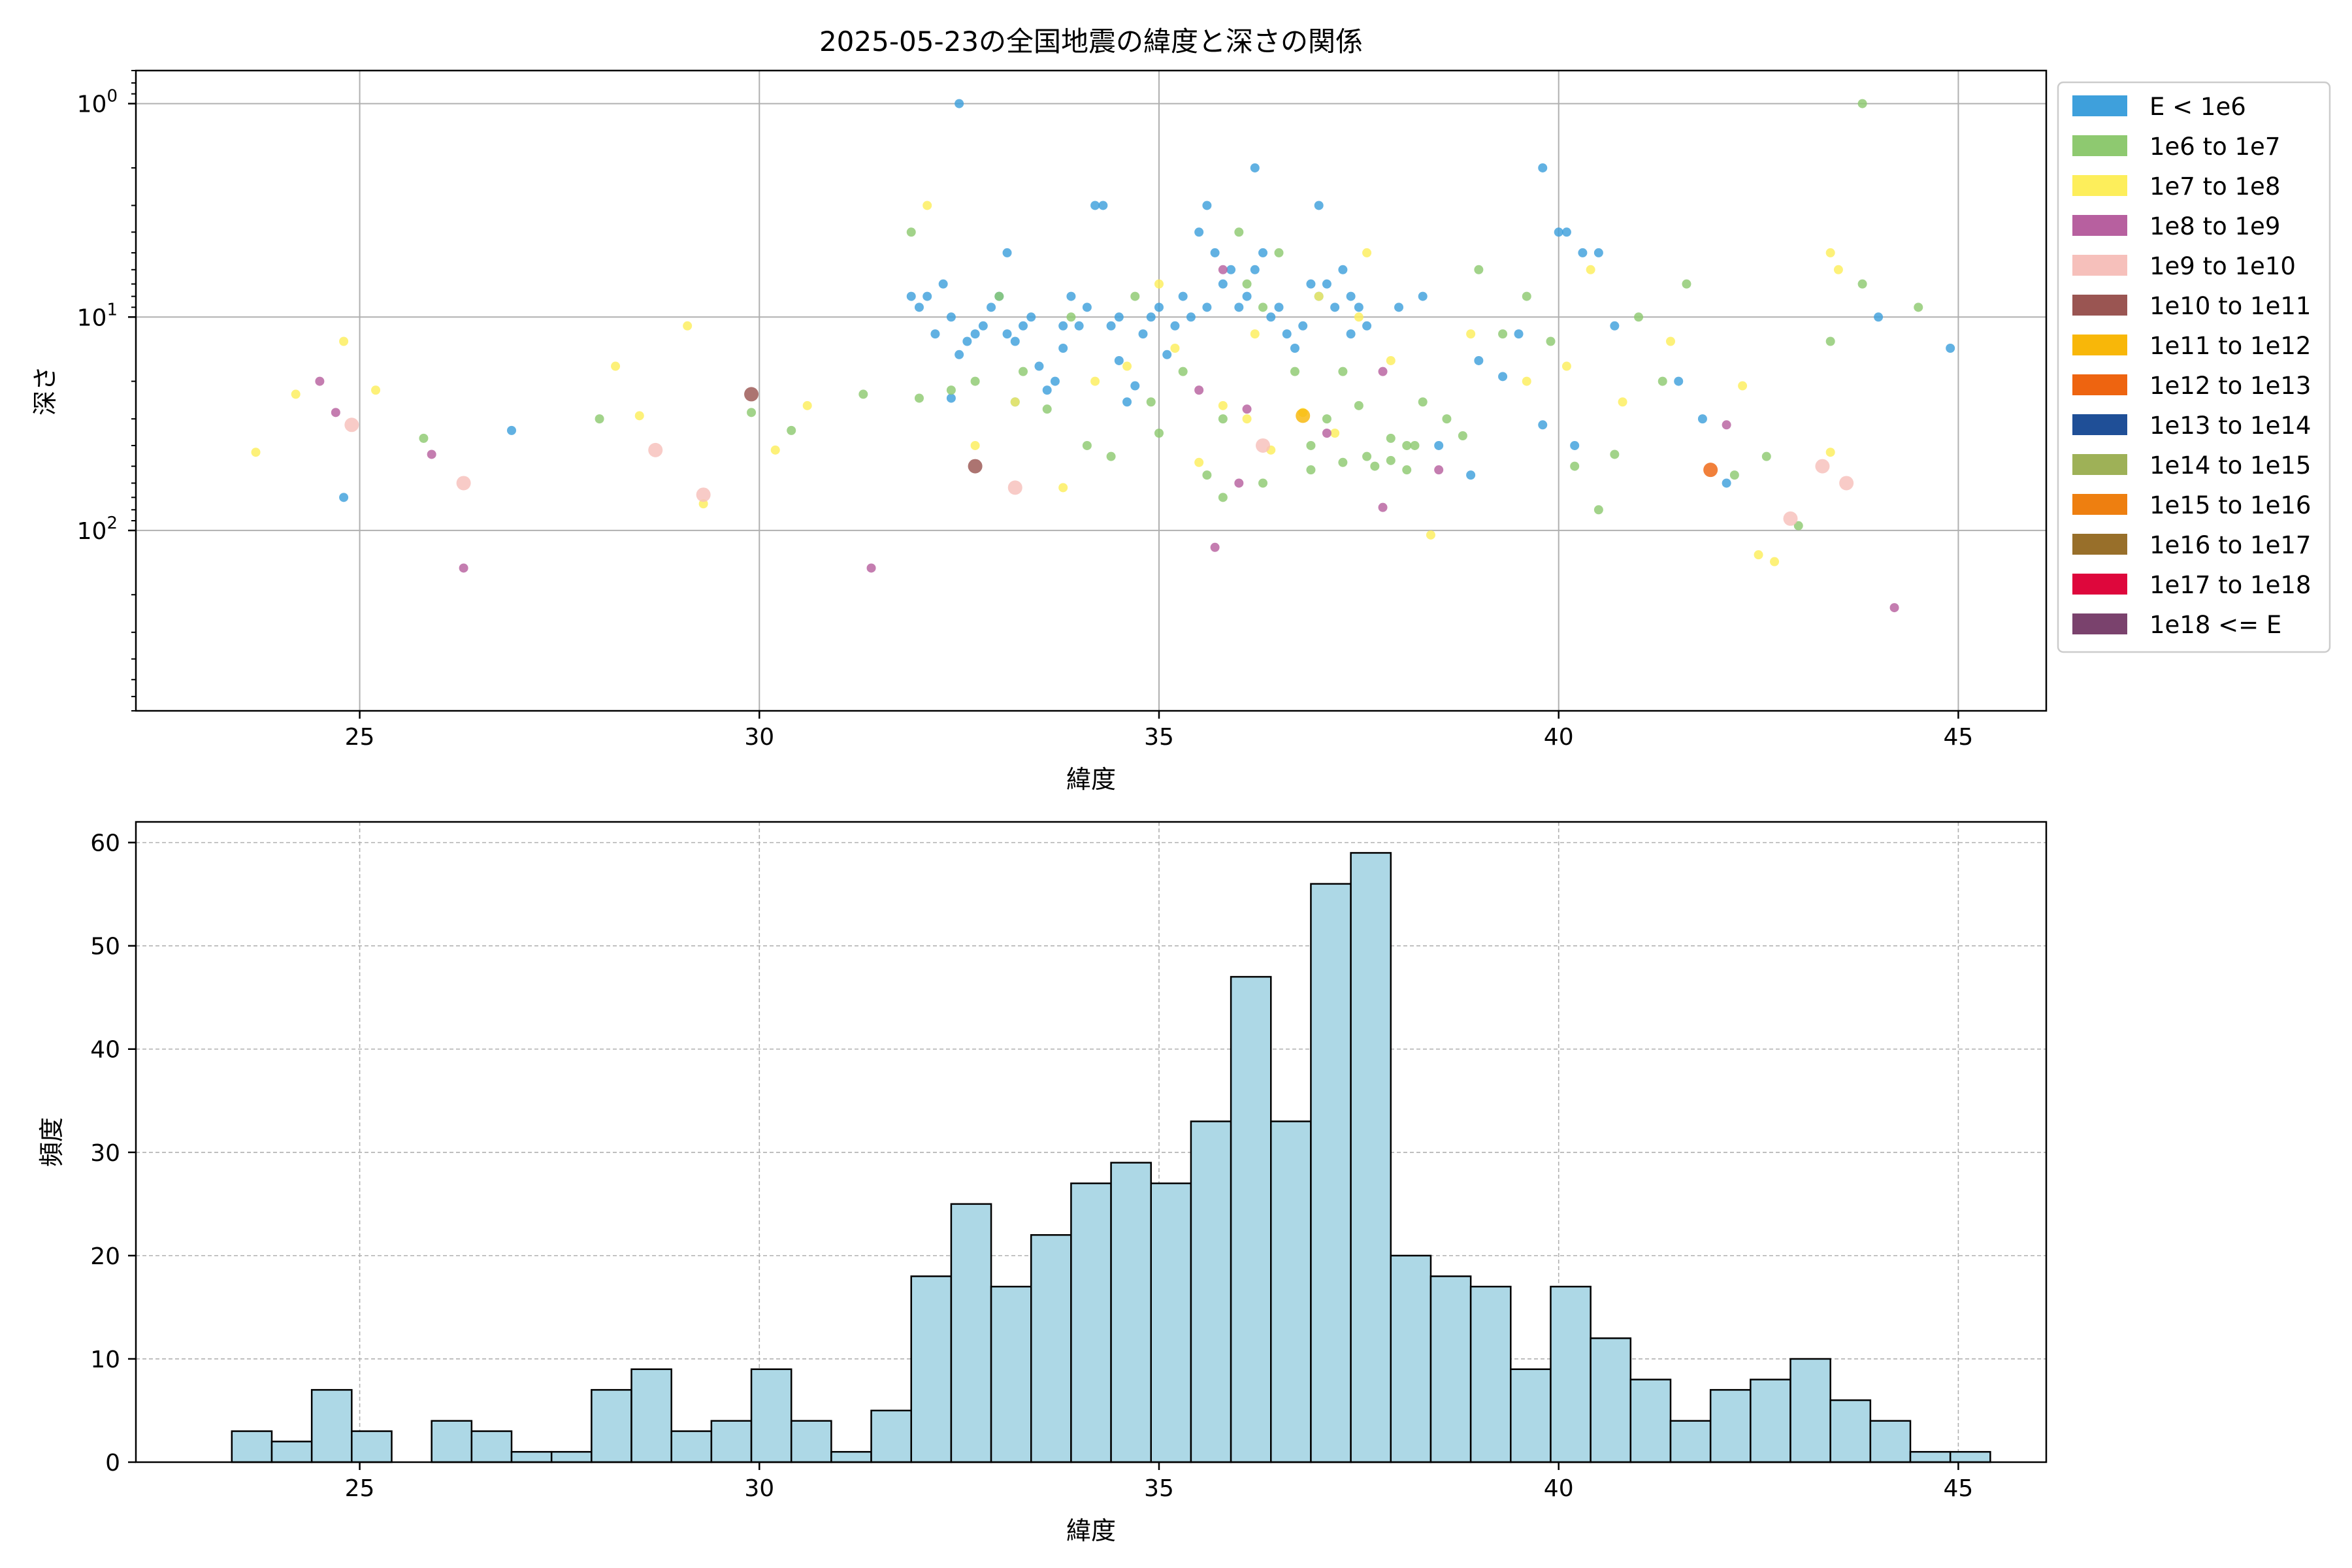 Image resolution: width=2352 pixels, height=1568 pixels. What do you see at coordinates (105, 1153) in the screenshot?
I see `histogram-y-tick-label: 30` at bounding box center [105, 1153].